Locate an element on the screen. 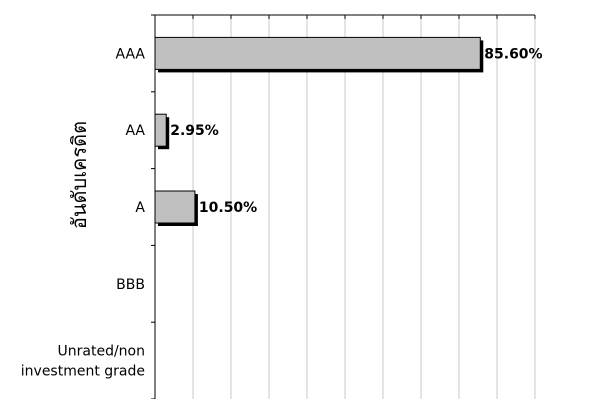  category-label: AA is located at coordinates (135, 131).